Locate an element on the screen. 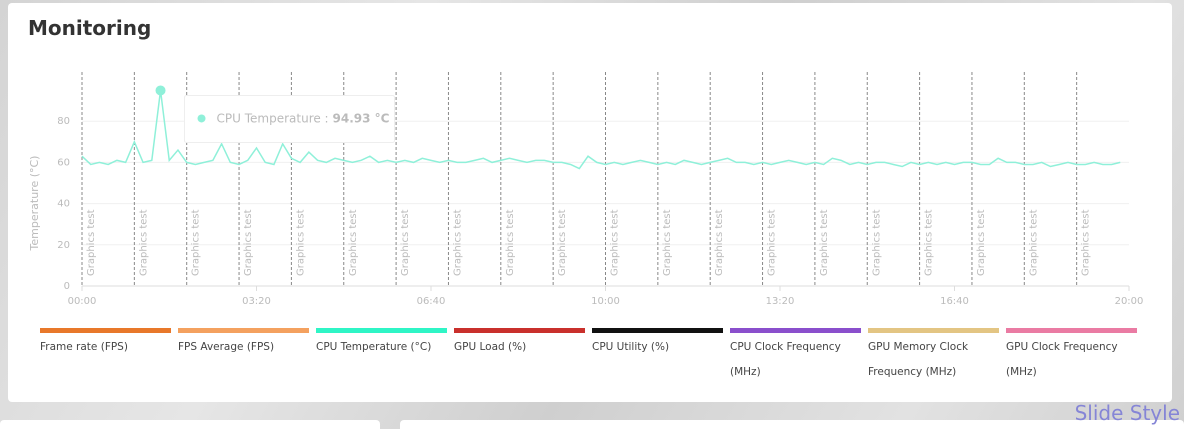  x-tick-label: 03:20 is located at coordinates (256, 301).